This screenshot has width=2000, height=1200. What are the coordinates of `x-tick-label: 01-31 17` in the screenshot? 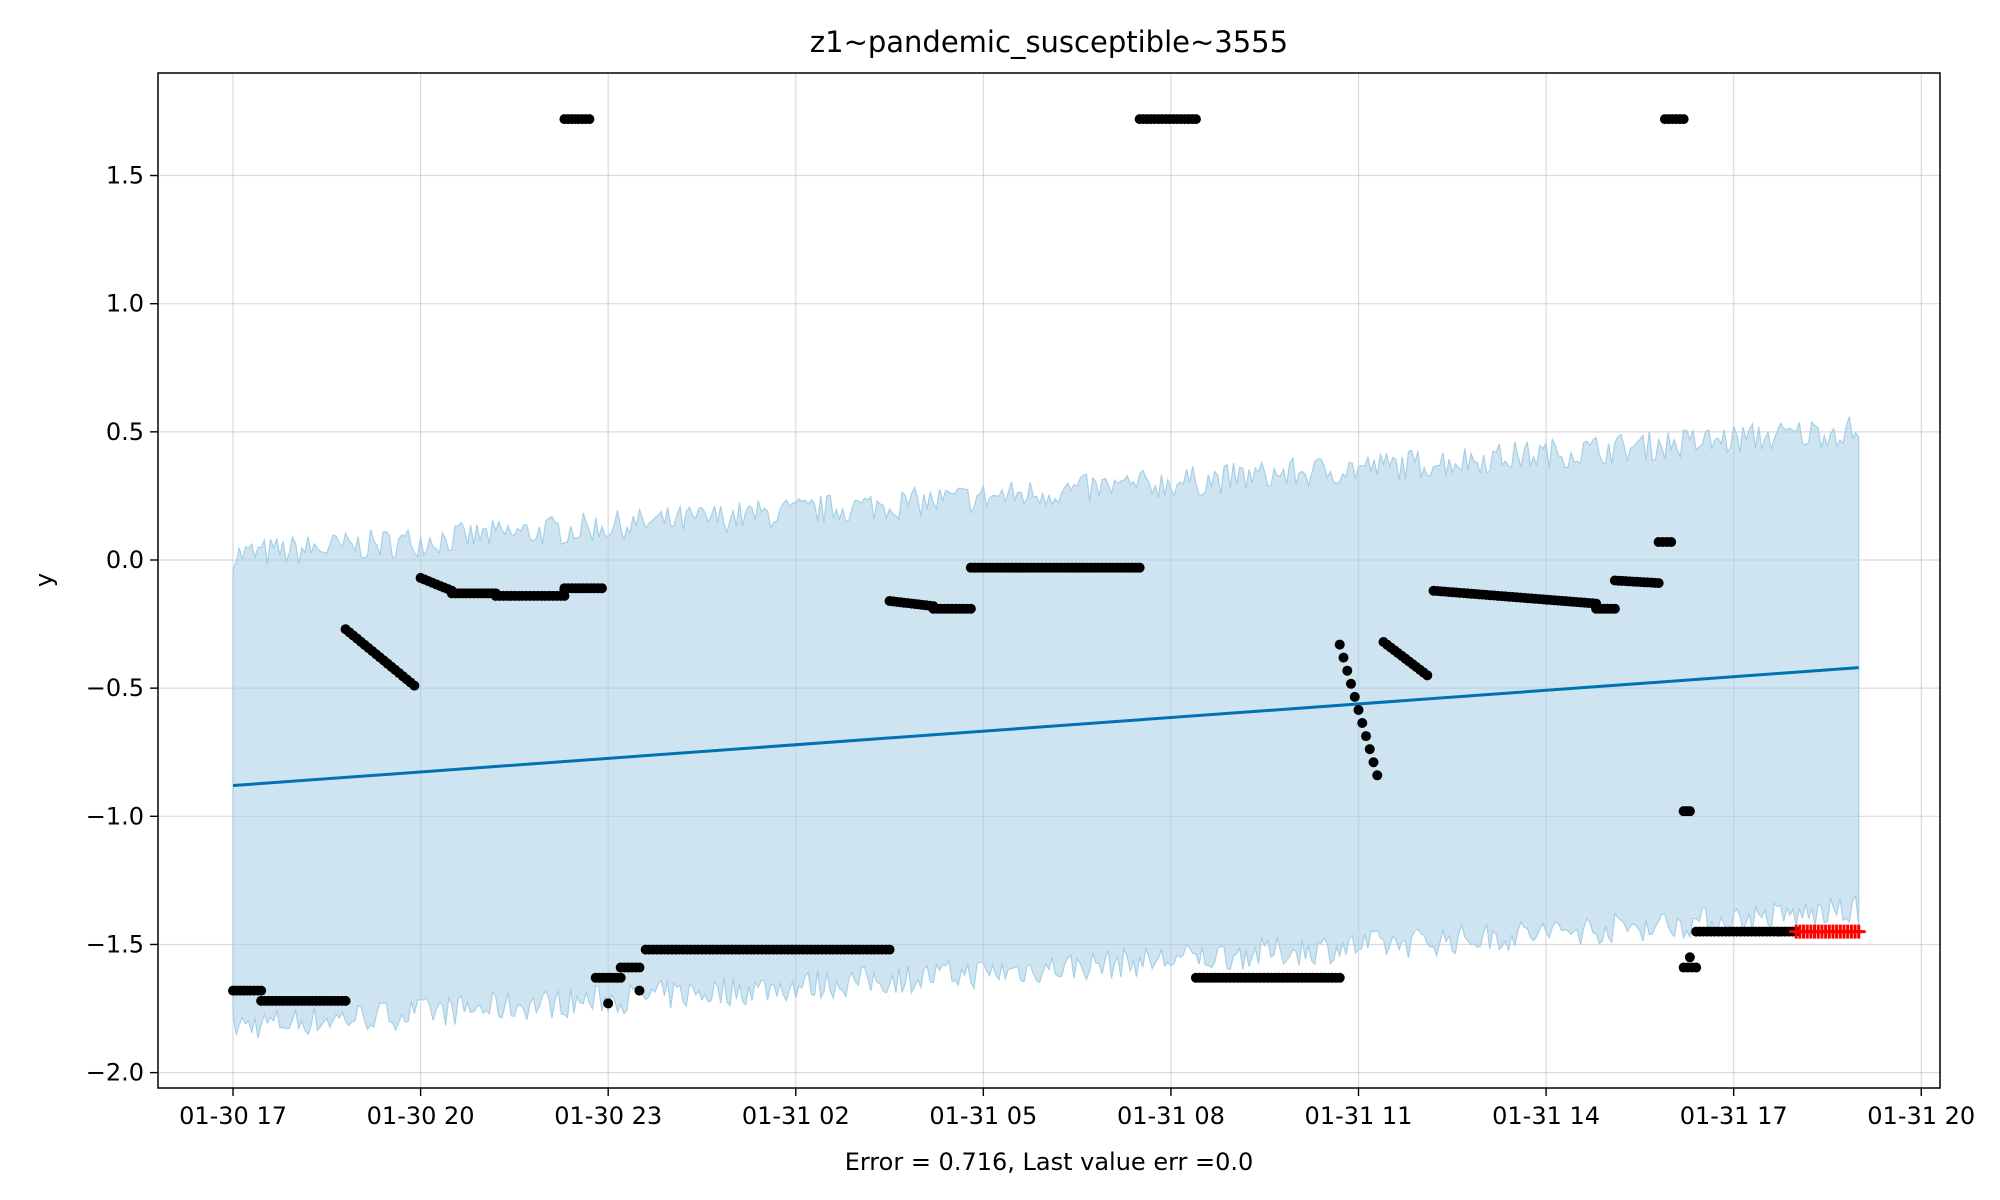 It's located at (1734, 1116).